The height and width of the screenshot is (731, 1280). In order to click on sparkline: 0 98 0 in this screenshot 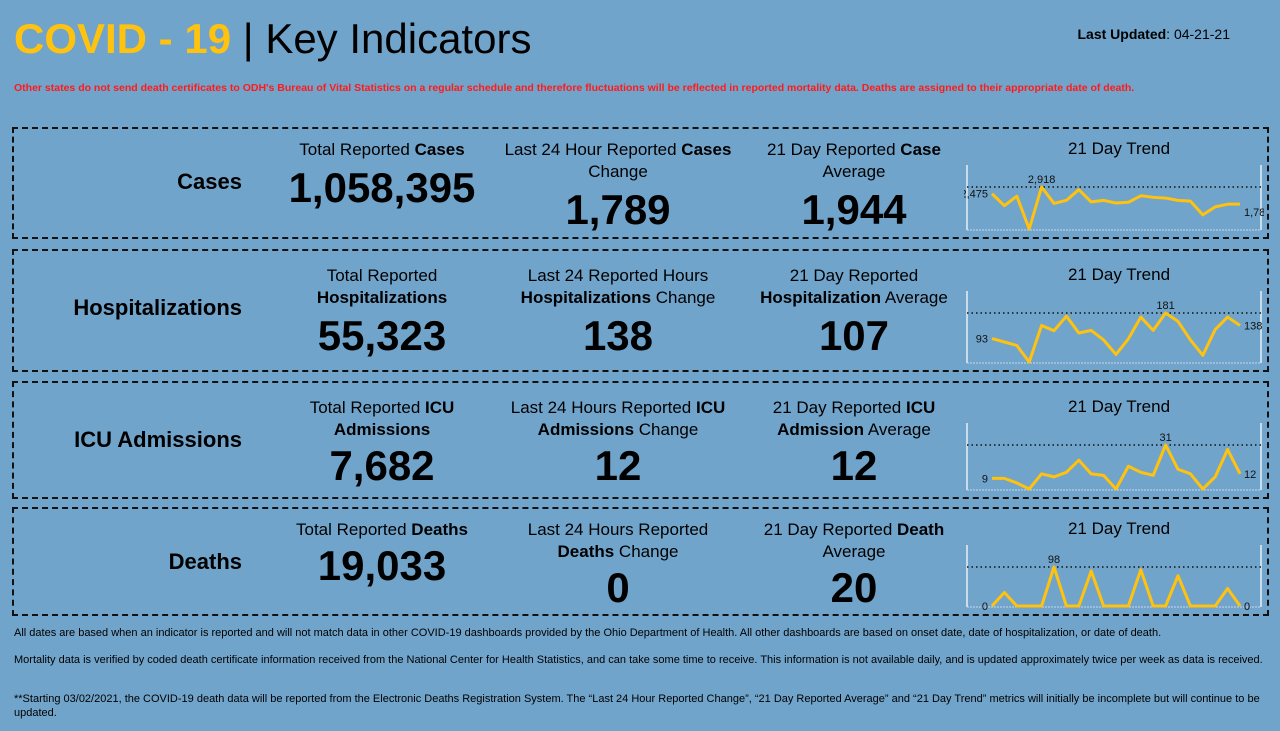, I will do `click(1114, 577)`.